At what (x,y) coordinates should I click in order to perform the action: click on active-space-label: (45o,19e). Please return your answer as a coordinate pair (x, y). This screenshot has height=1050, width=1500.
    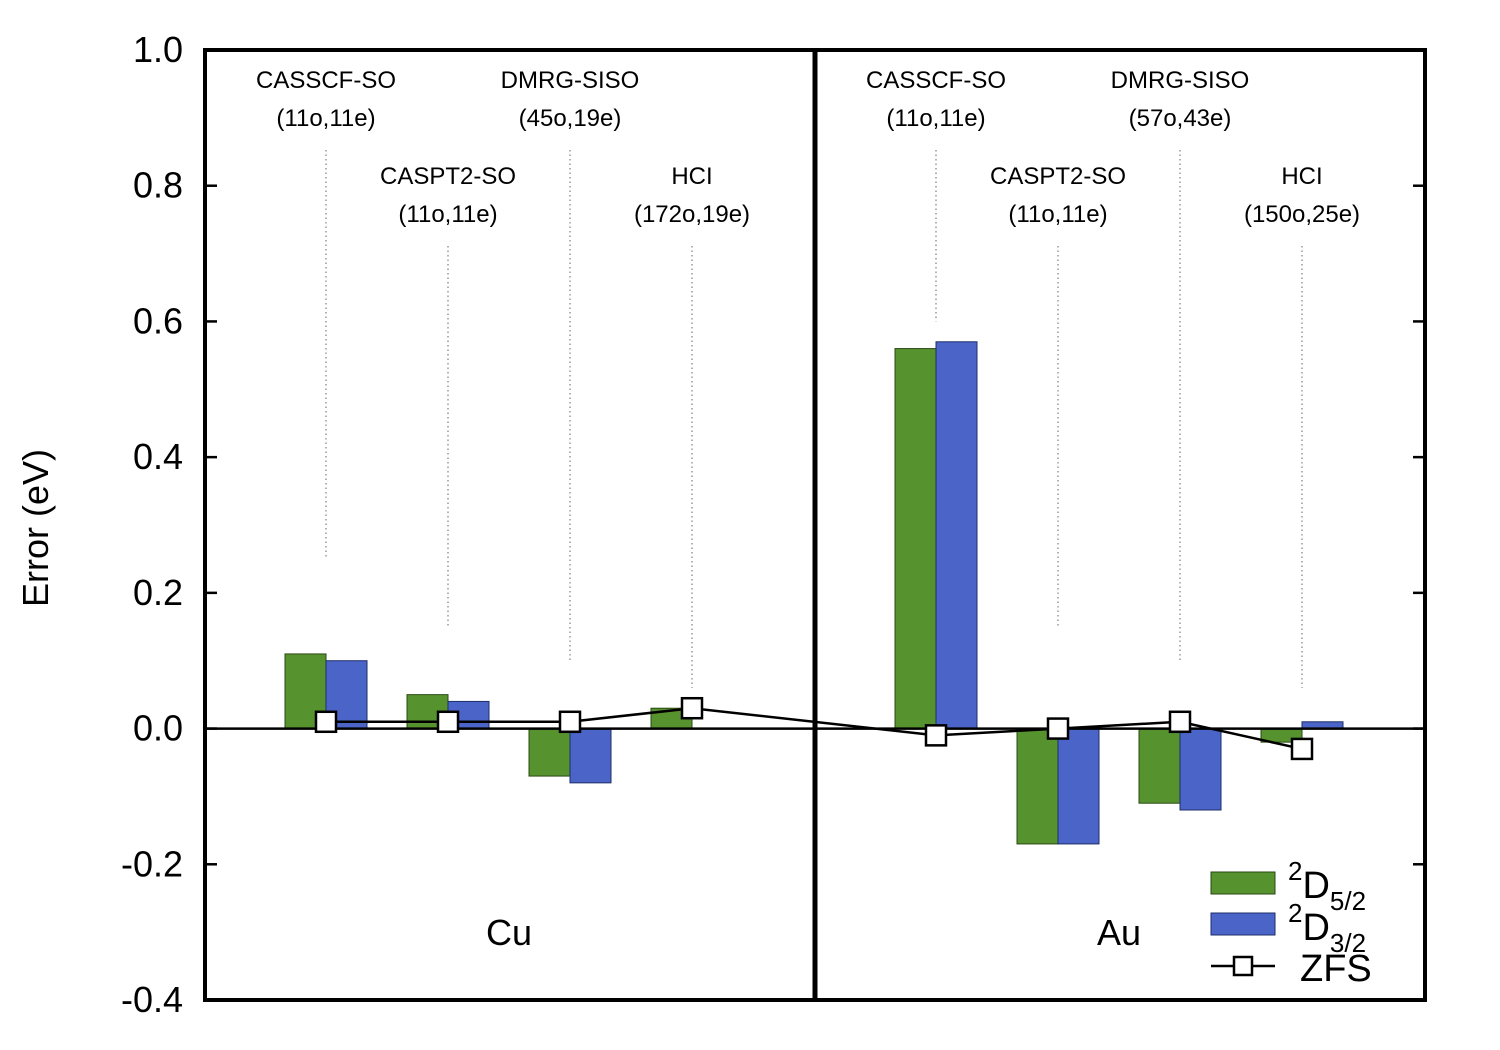
    Looking at the image, I should click on (570, 118).